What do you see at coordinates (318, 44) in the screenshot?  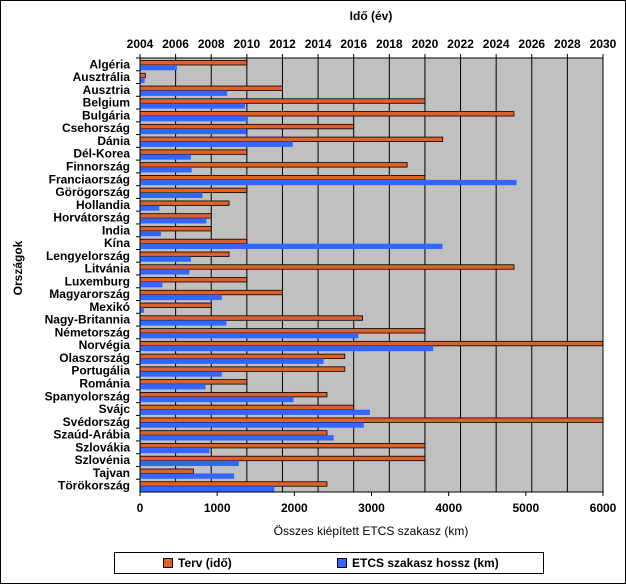 I see `top-axis-tick-label: 2014` at bounding box center [318, 44].